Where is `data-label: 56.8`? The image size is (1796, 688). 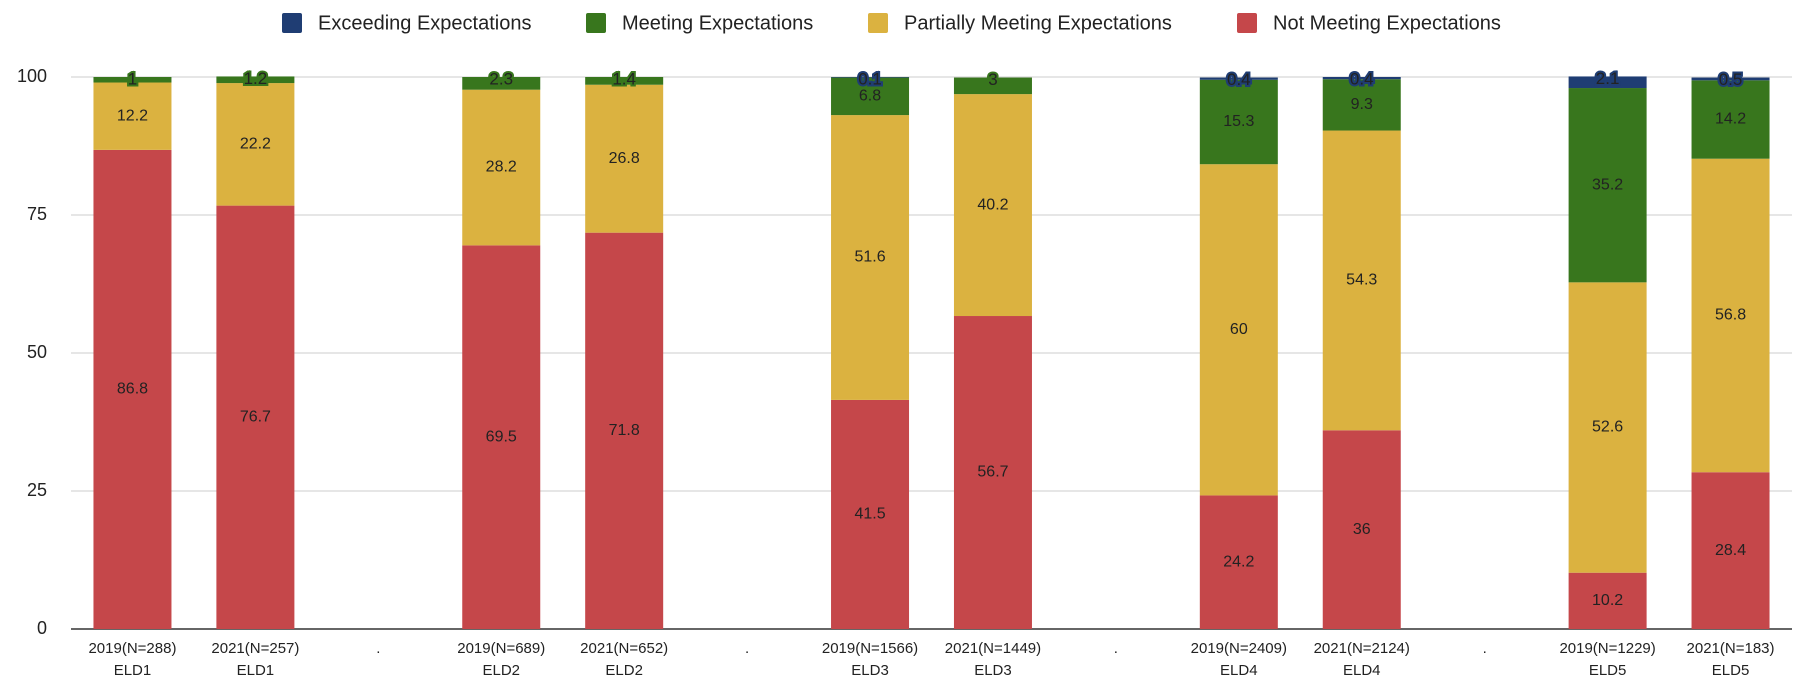 data-label: 56.8 is located at coordinates (1730, 315).